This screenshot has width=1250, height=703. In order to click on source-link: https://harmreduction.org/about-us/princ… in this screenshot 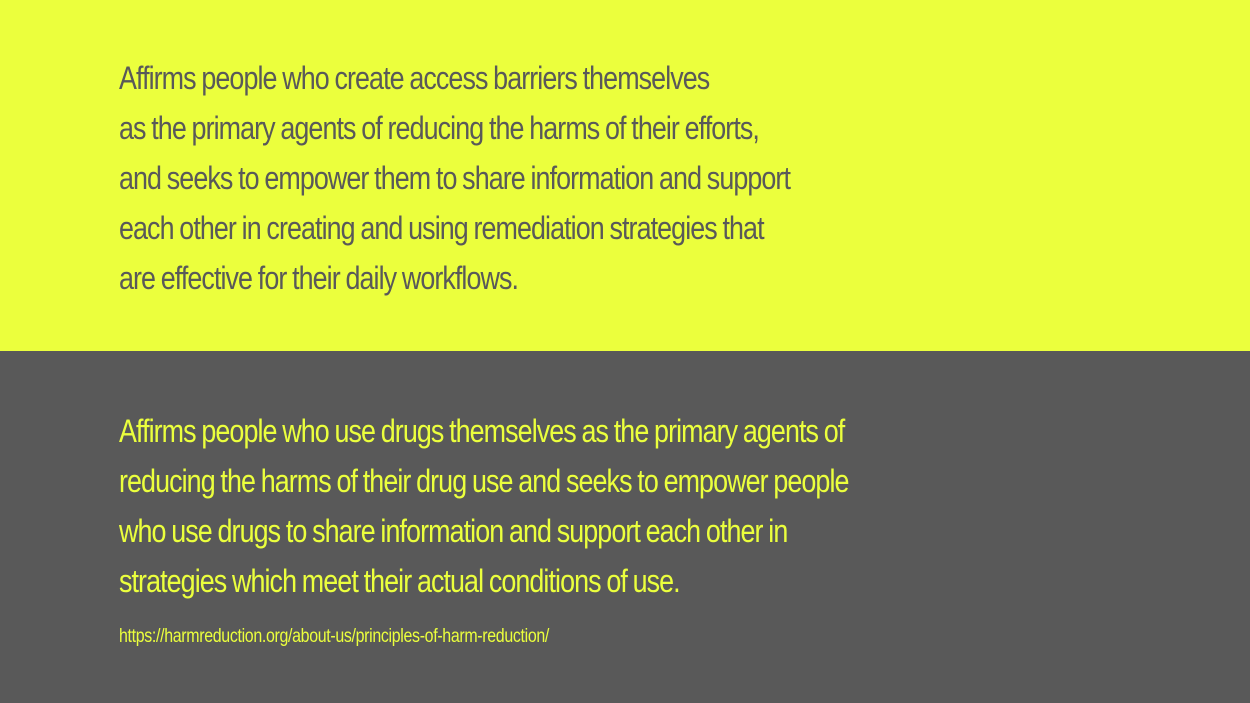, I will do `click(334, 636)`.